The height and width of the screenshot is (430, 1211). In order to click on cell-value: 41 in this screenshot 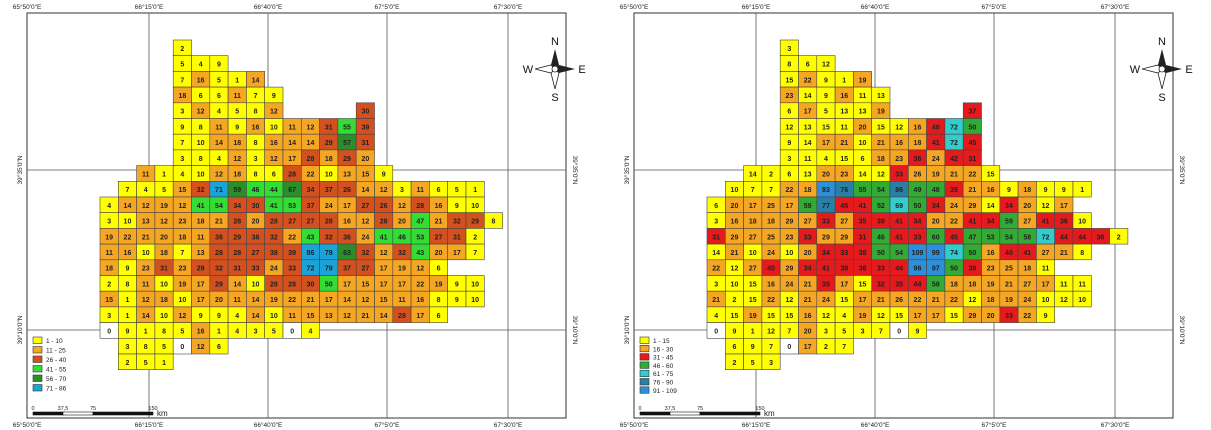, I will do `click(384, 237)`.